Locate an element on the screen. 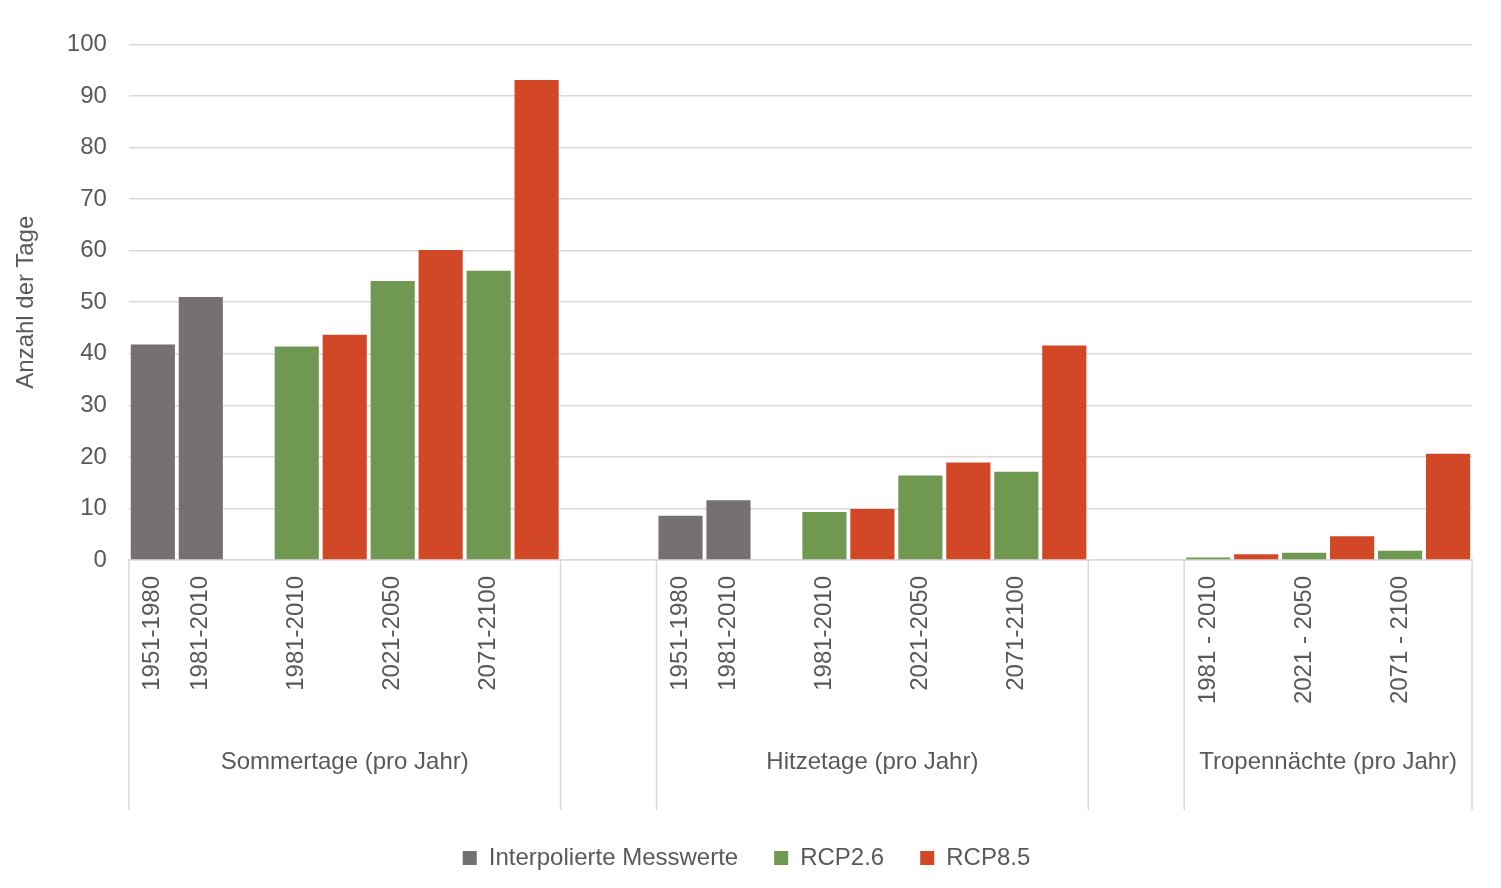 This screenshot has height=888, width=1501. y-axis-title: Anzahl der Tage is located at coordinates (25, 302).